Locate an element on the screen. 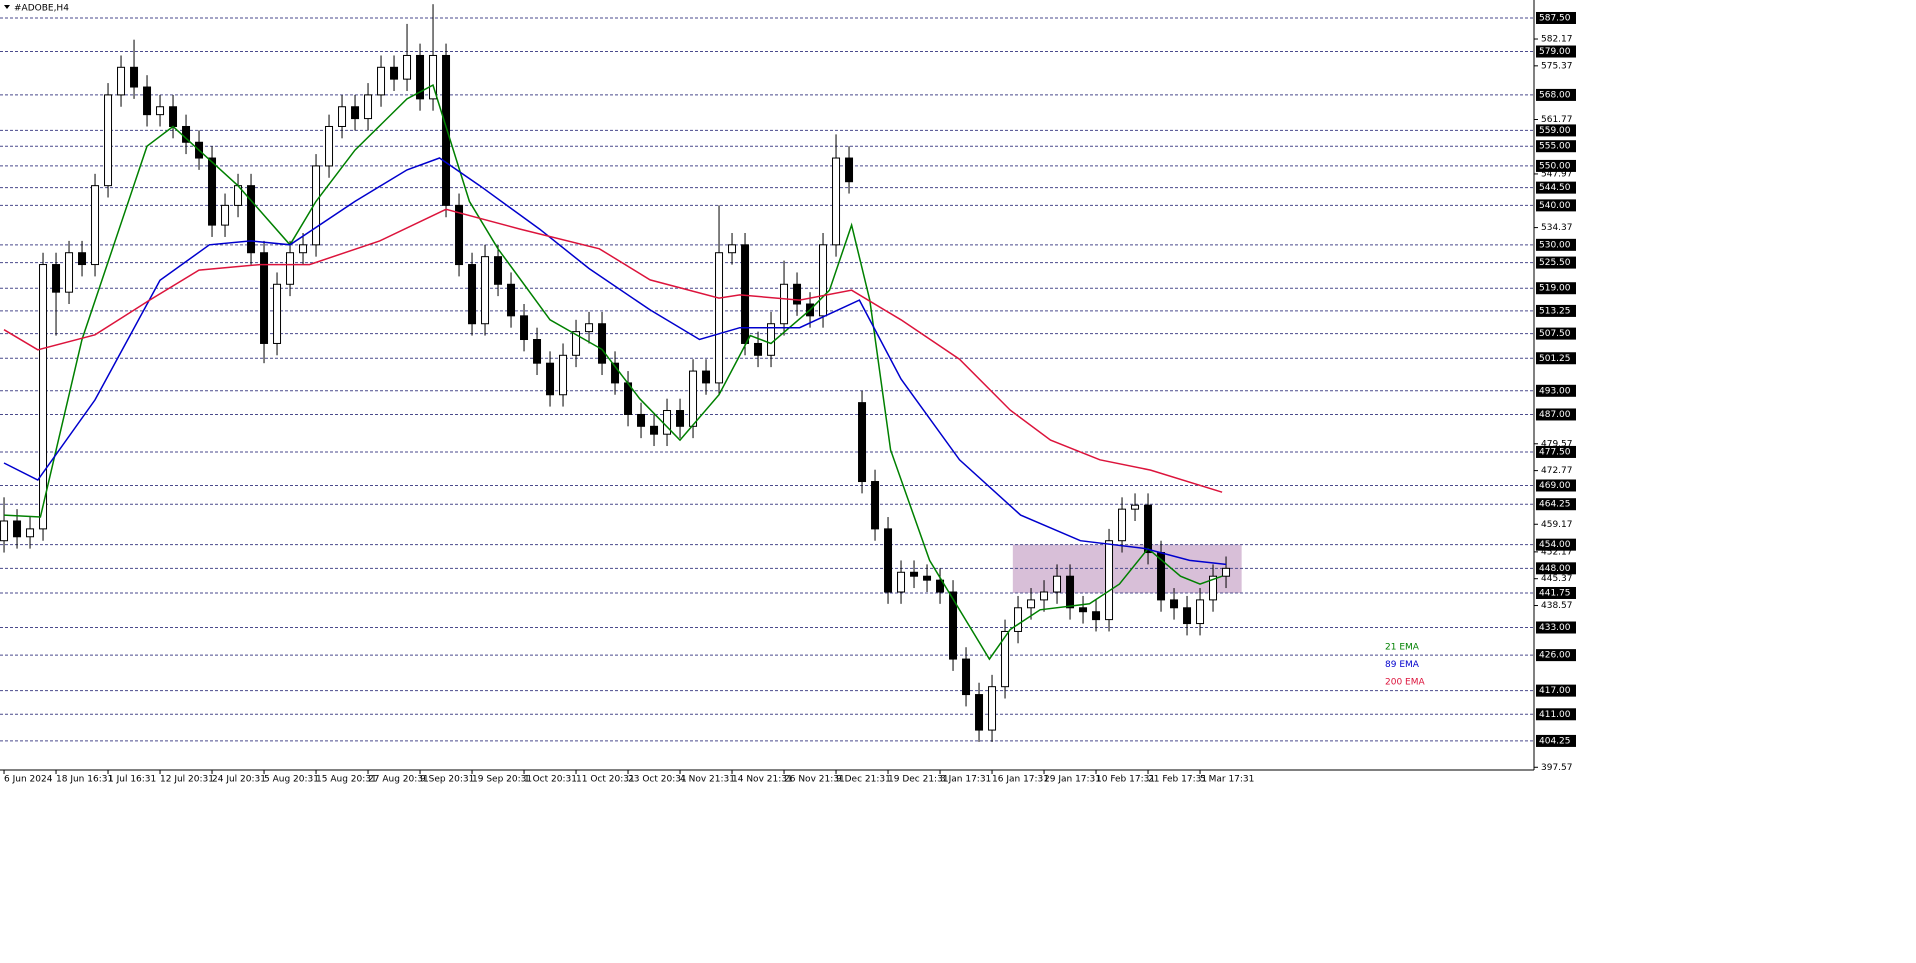  level-label: 507.50 is located at coordinates (1555, 334).